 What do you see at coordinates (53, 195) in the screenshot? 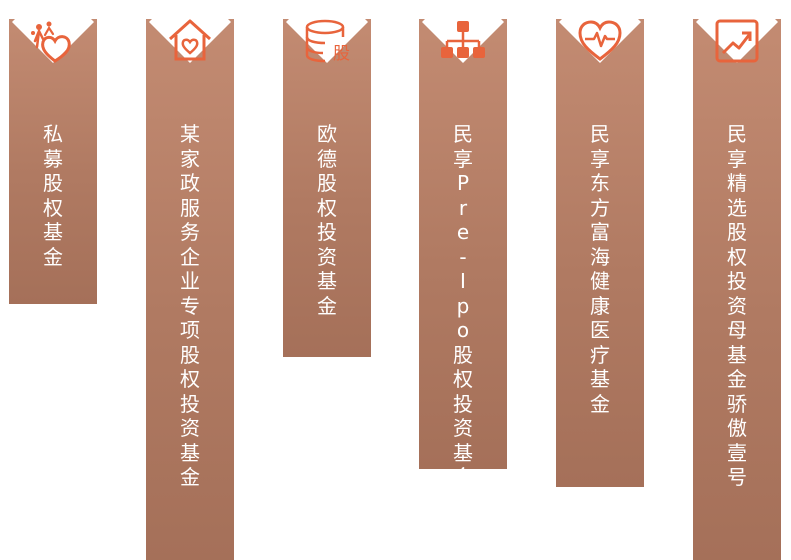
I see `fund-title: 私募股权基金` at bounding box center [53, 195].